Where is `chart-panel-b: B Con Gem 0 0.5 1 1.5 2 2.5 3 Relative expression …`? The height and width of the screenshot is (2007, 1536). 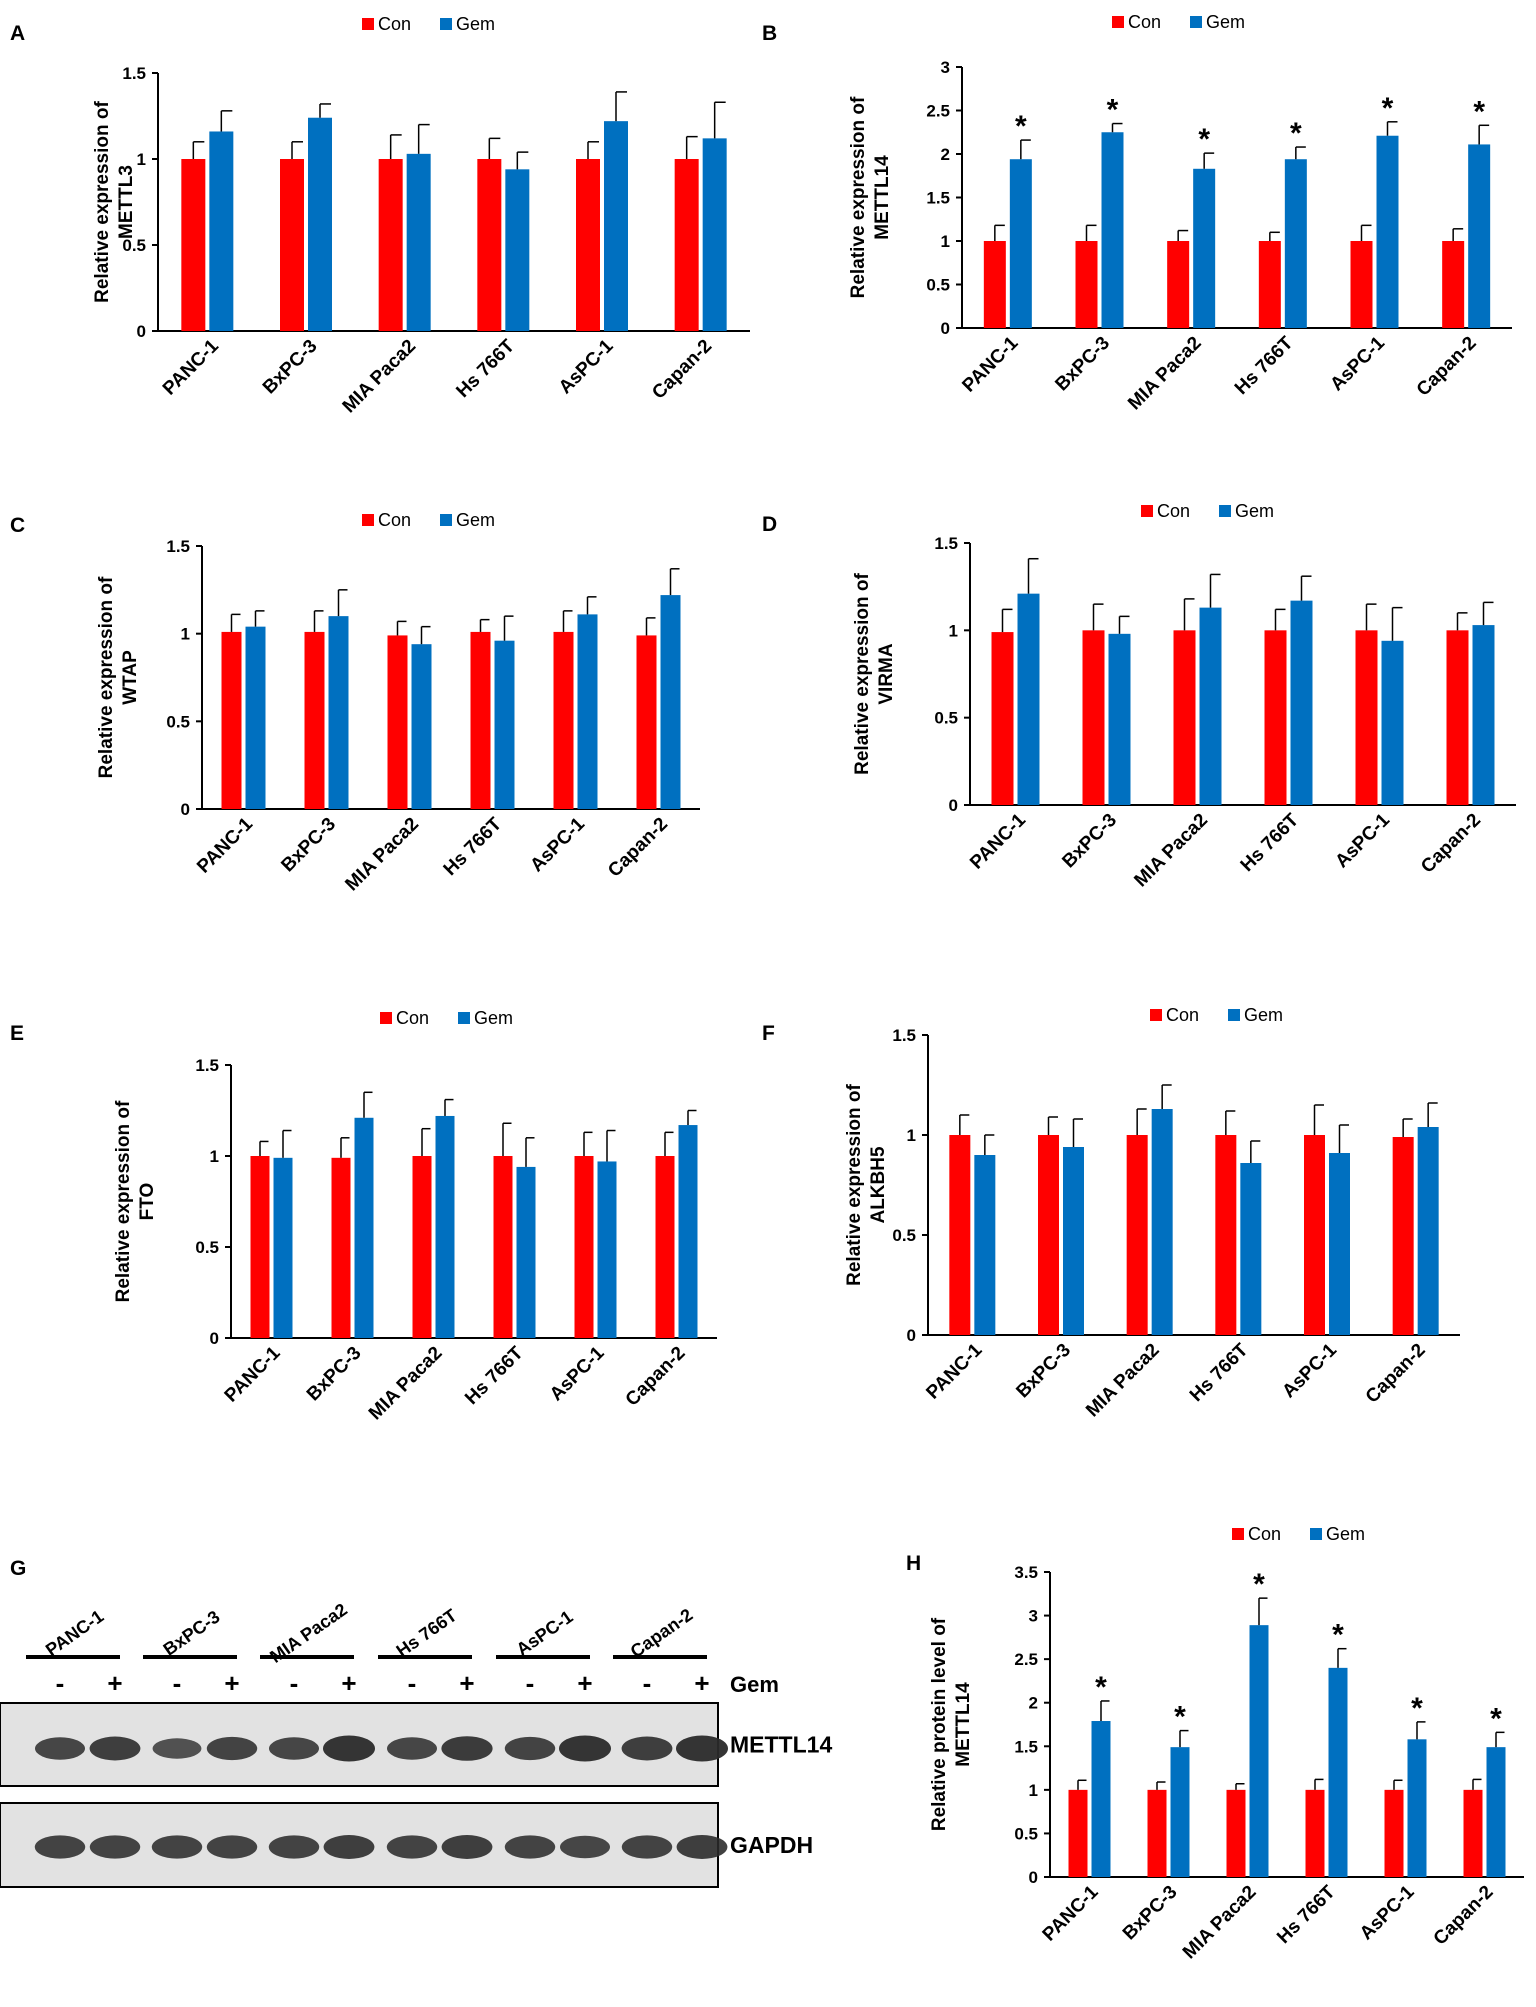 chart-panel-b: B Con Gem 0 0.5 1 1.5 2 2.5 3 Relative expression … is located at coordinates (1137, 213).